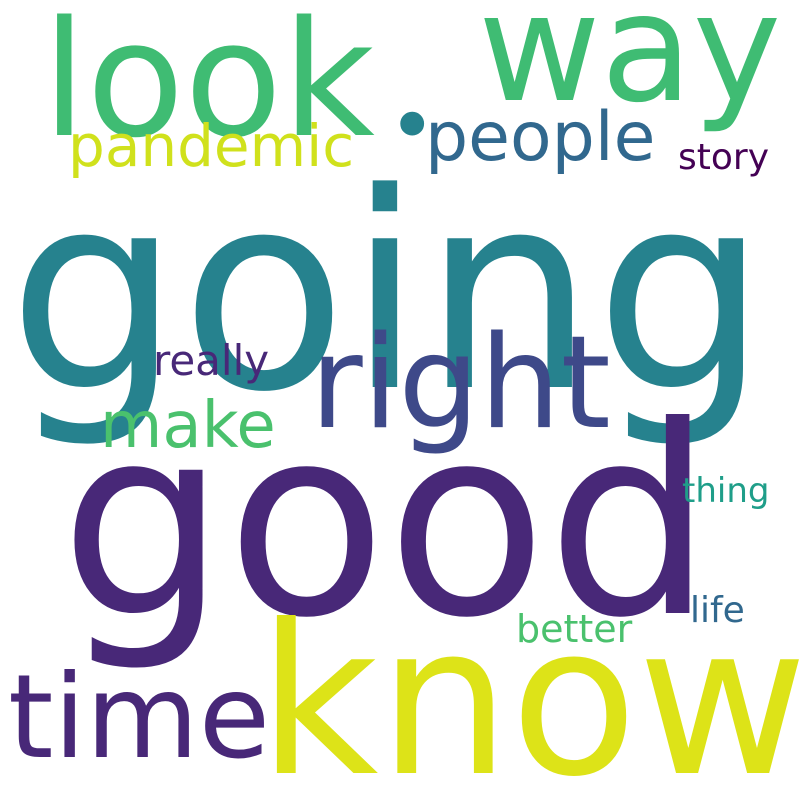 The height and width of the screenshot is (800, 800). I want to click on word-better: better, so click(574, 629).